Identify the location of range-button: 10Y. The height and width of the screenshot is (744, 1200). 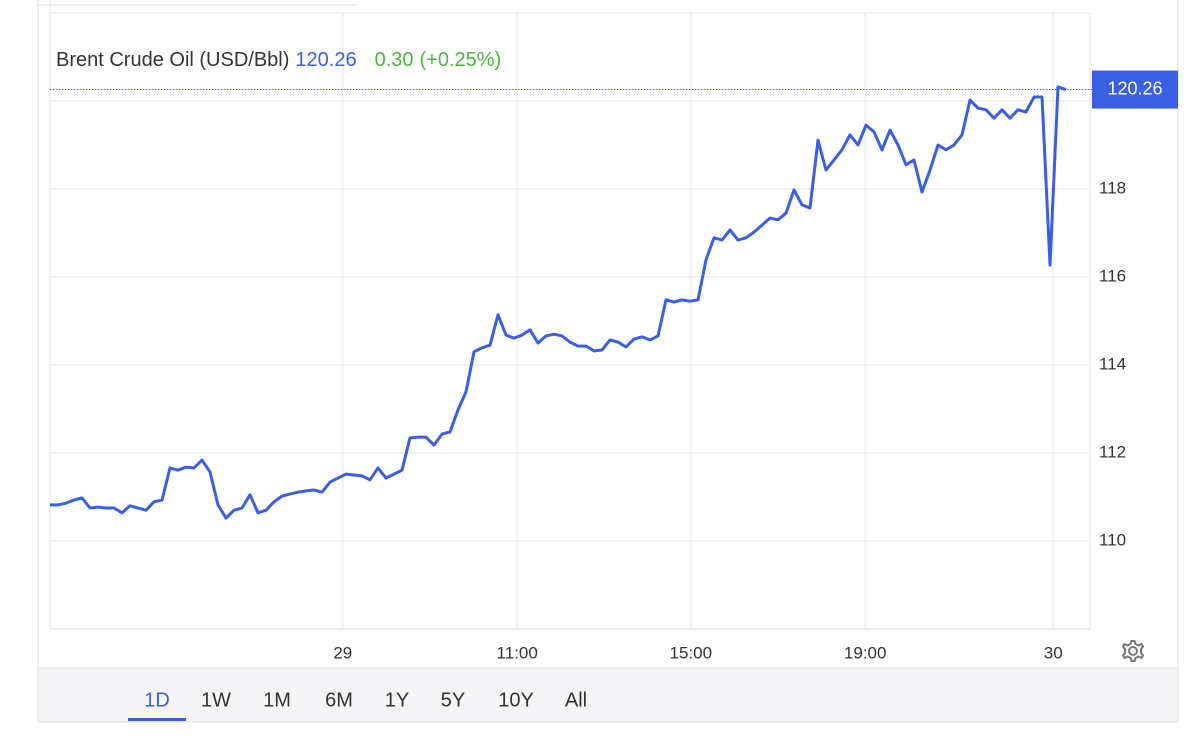
(516, 700).